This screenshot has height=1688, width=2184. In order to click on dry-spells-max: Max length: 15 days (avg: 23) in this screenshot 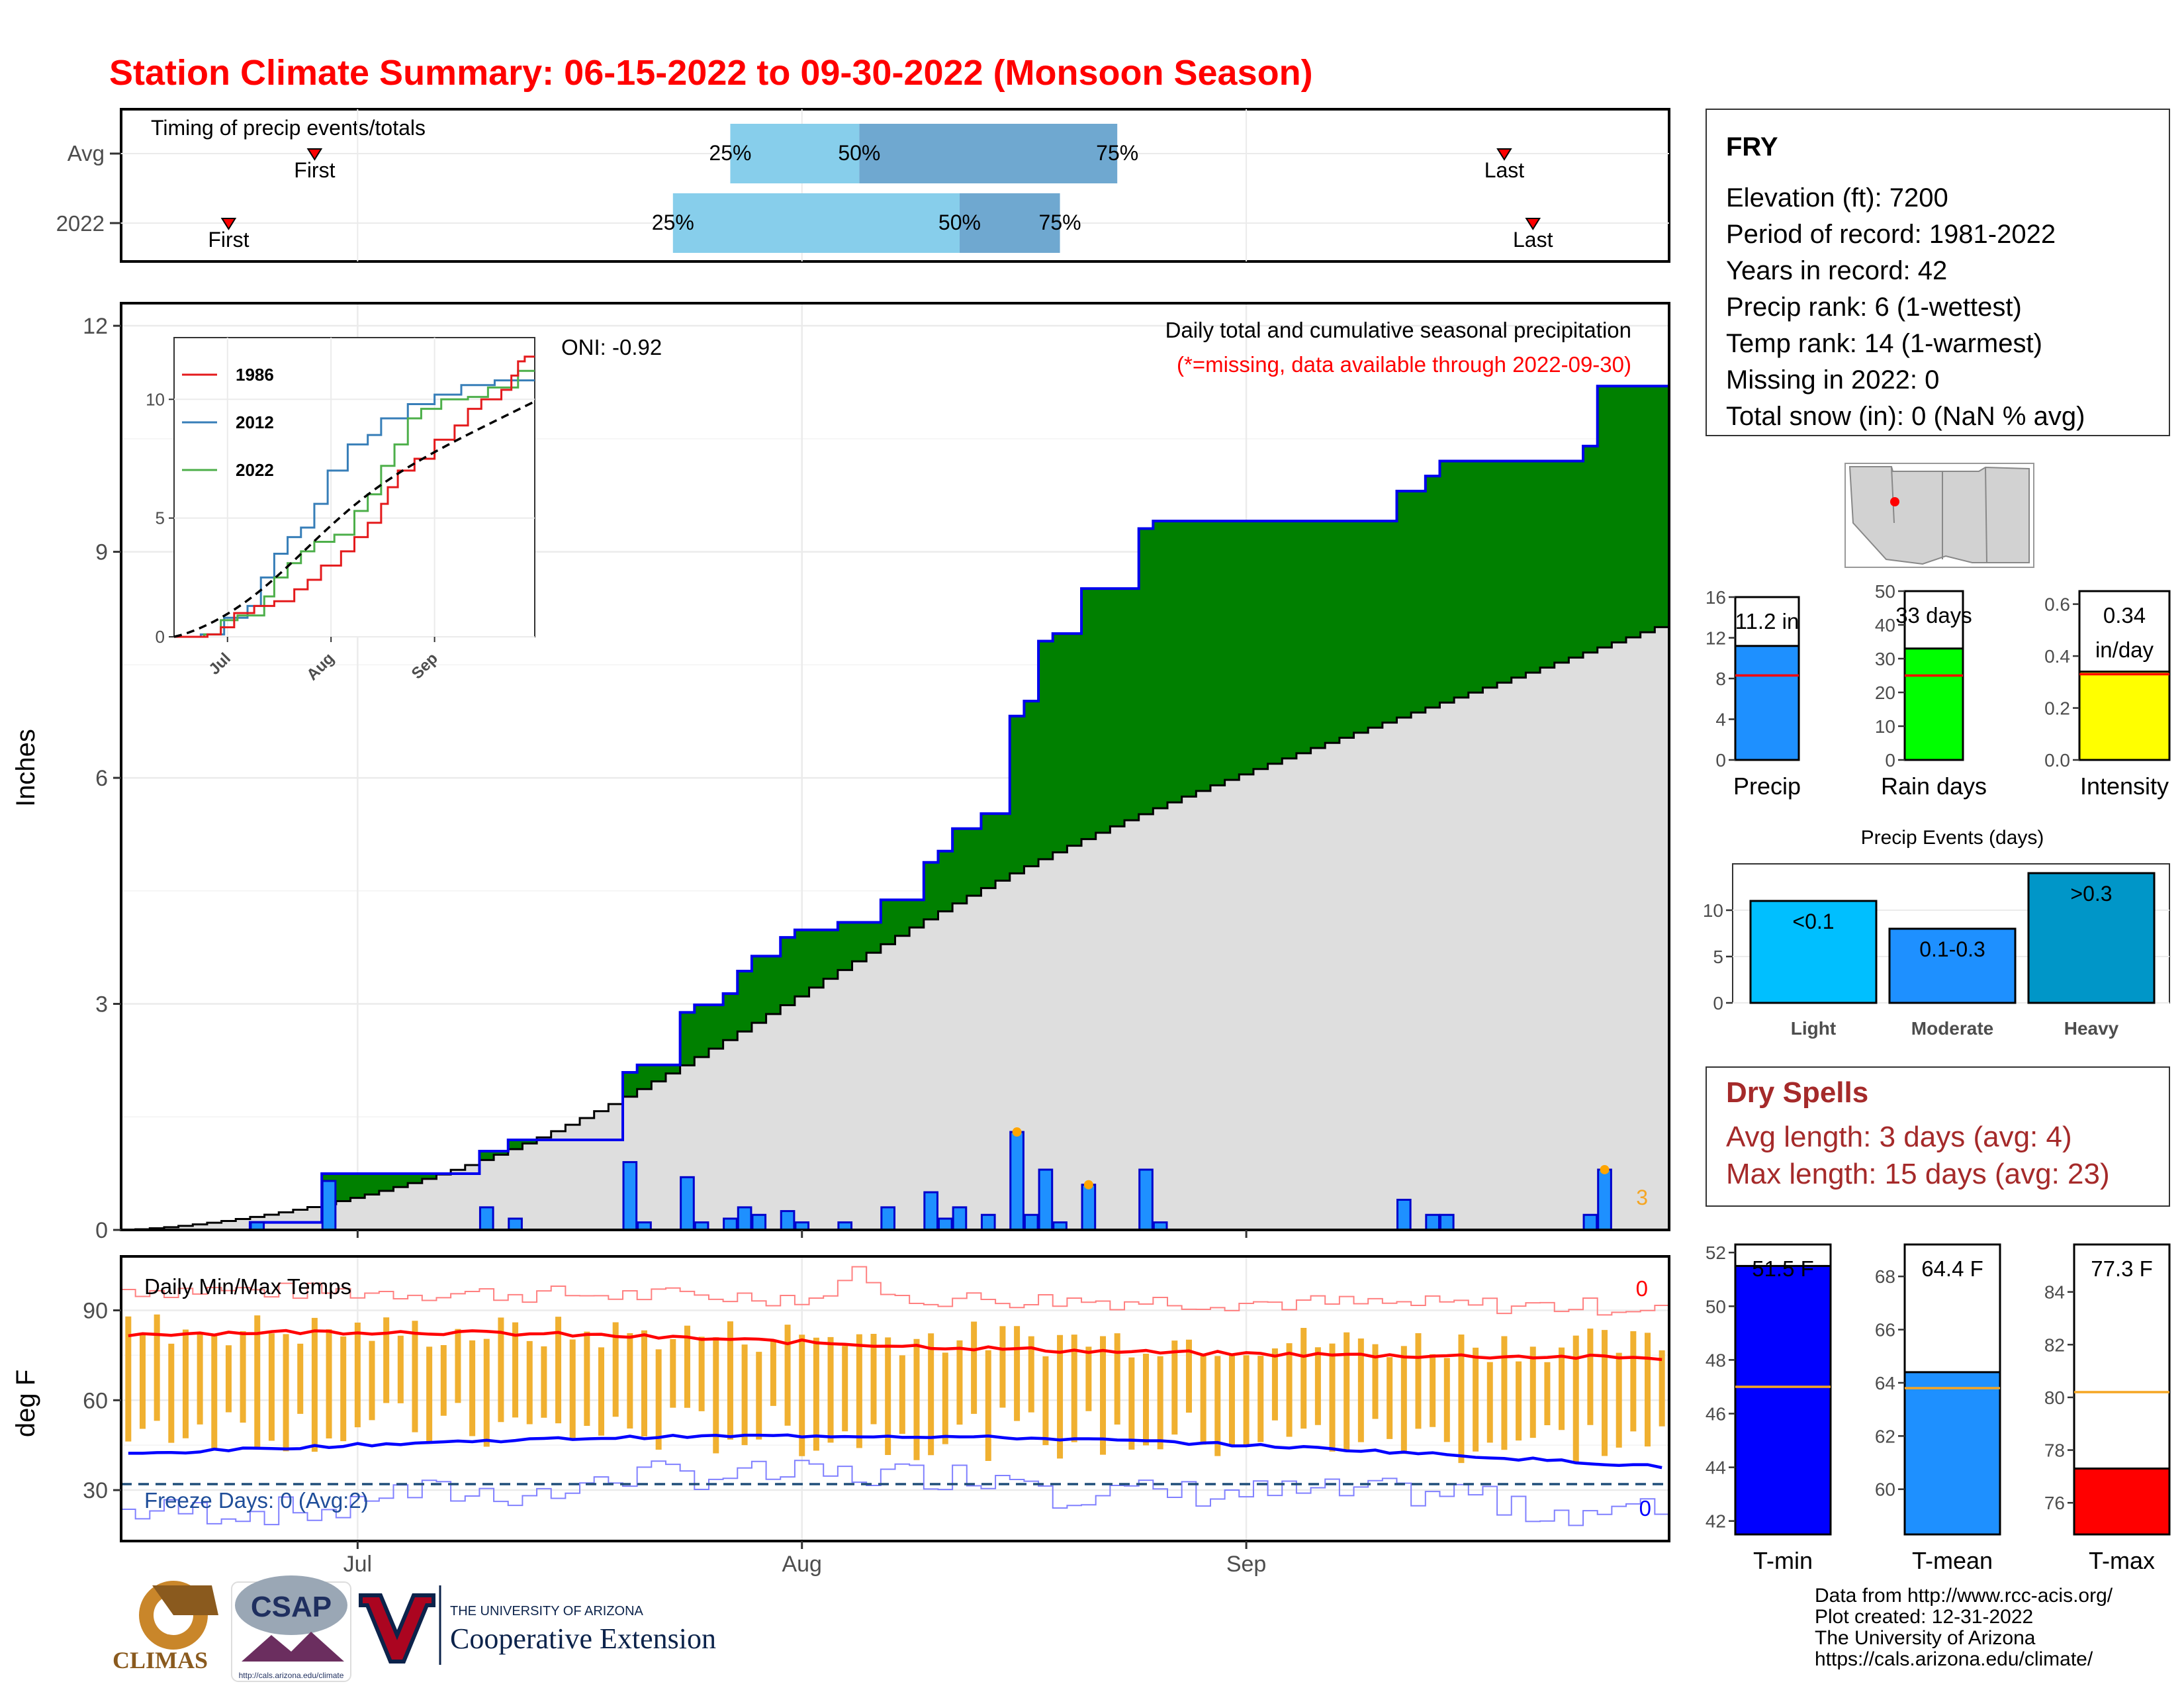, I will do `click(1918, 1174)`.